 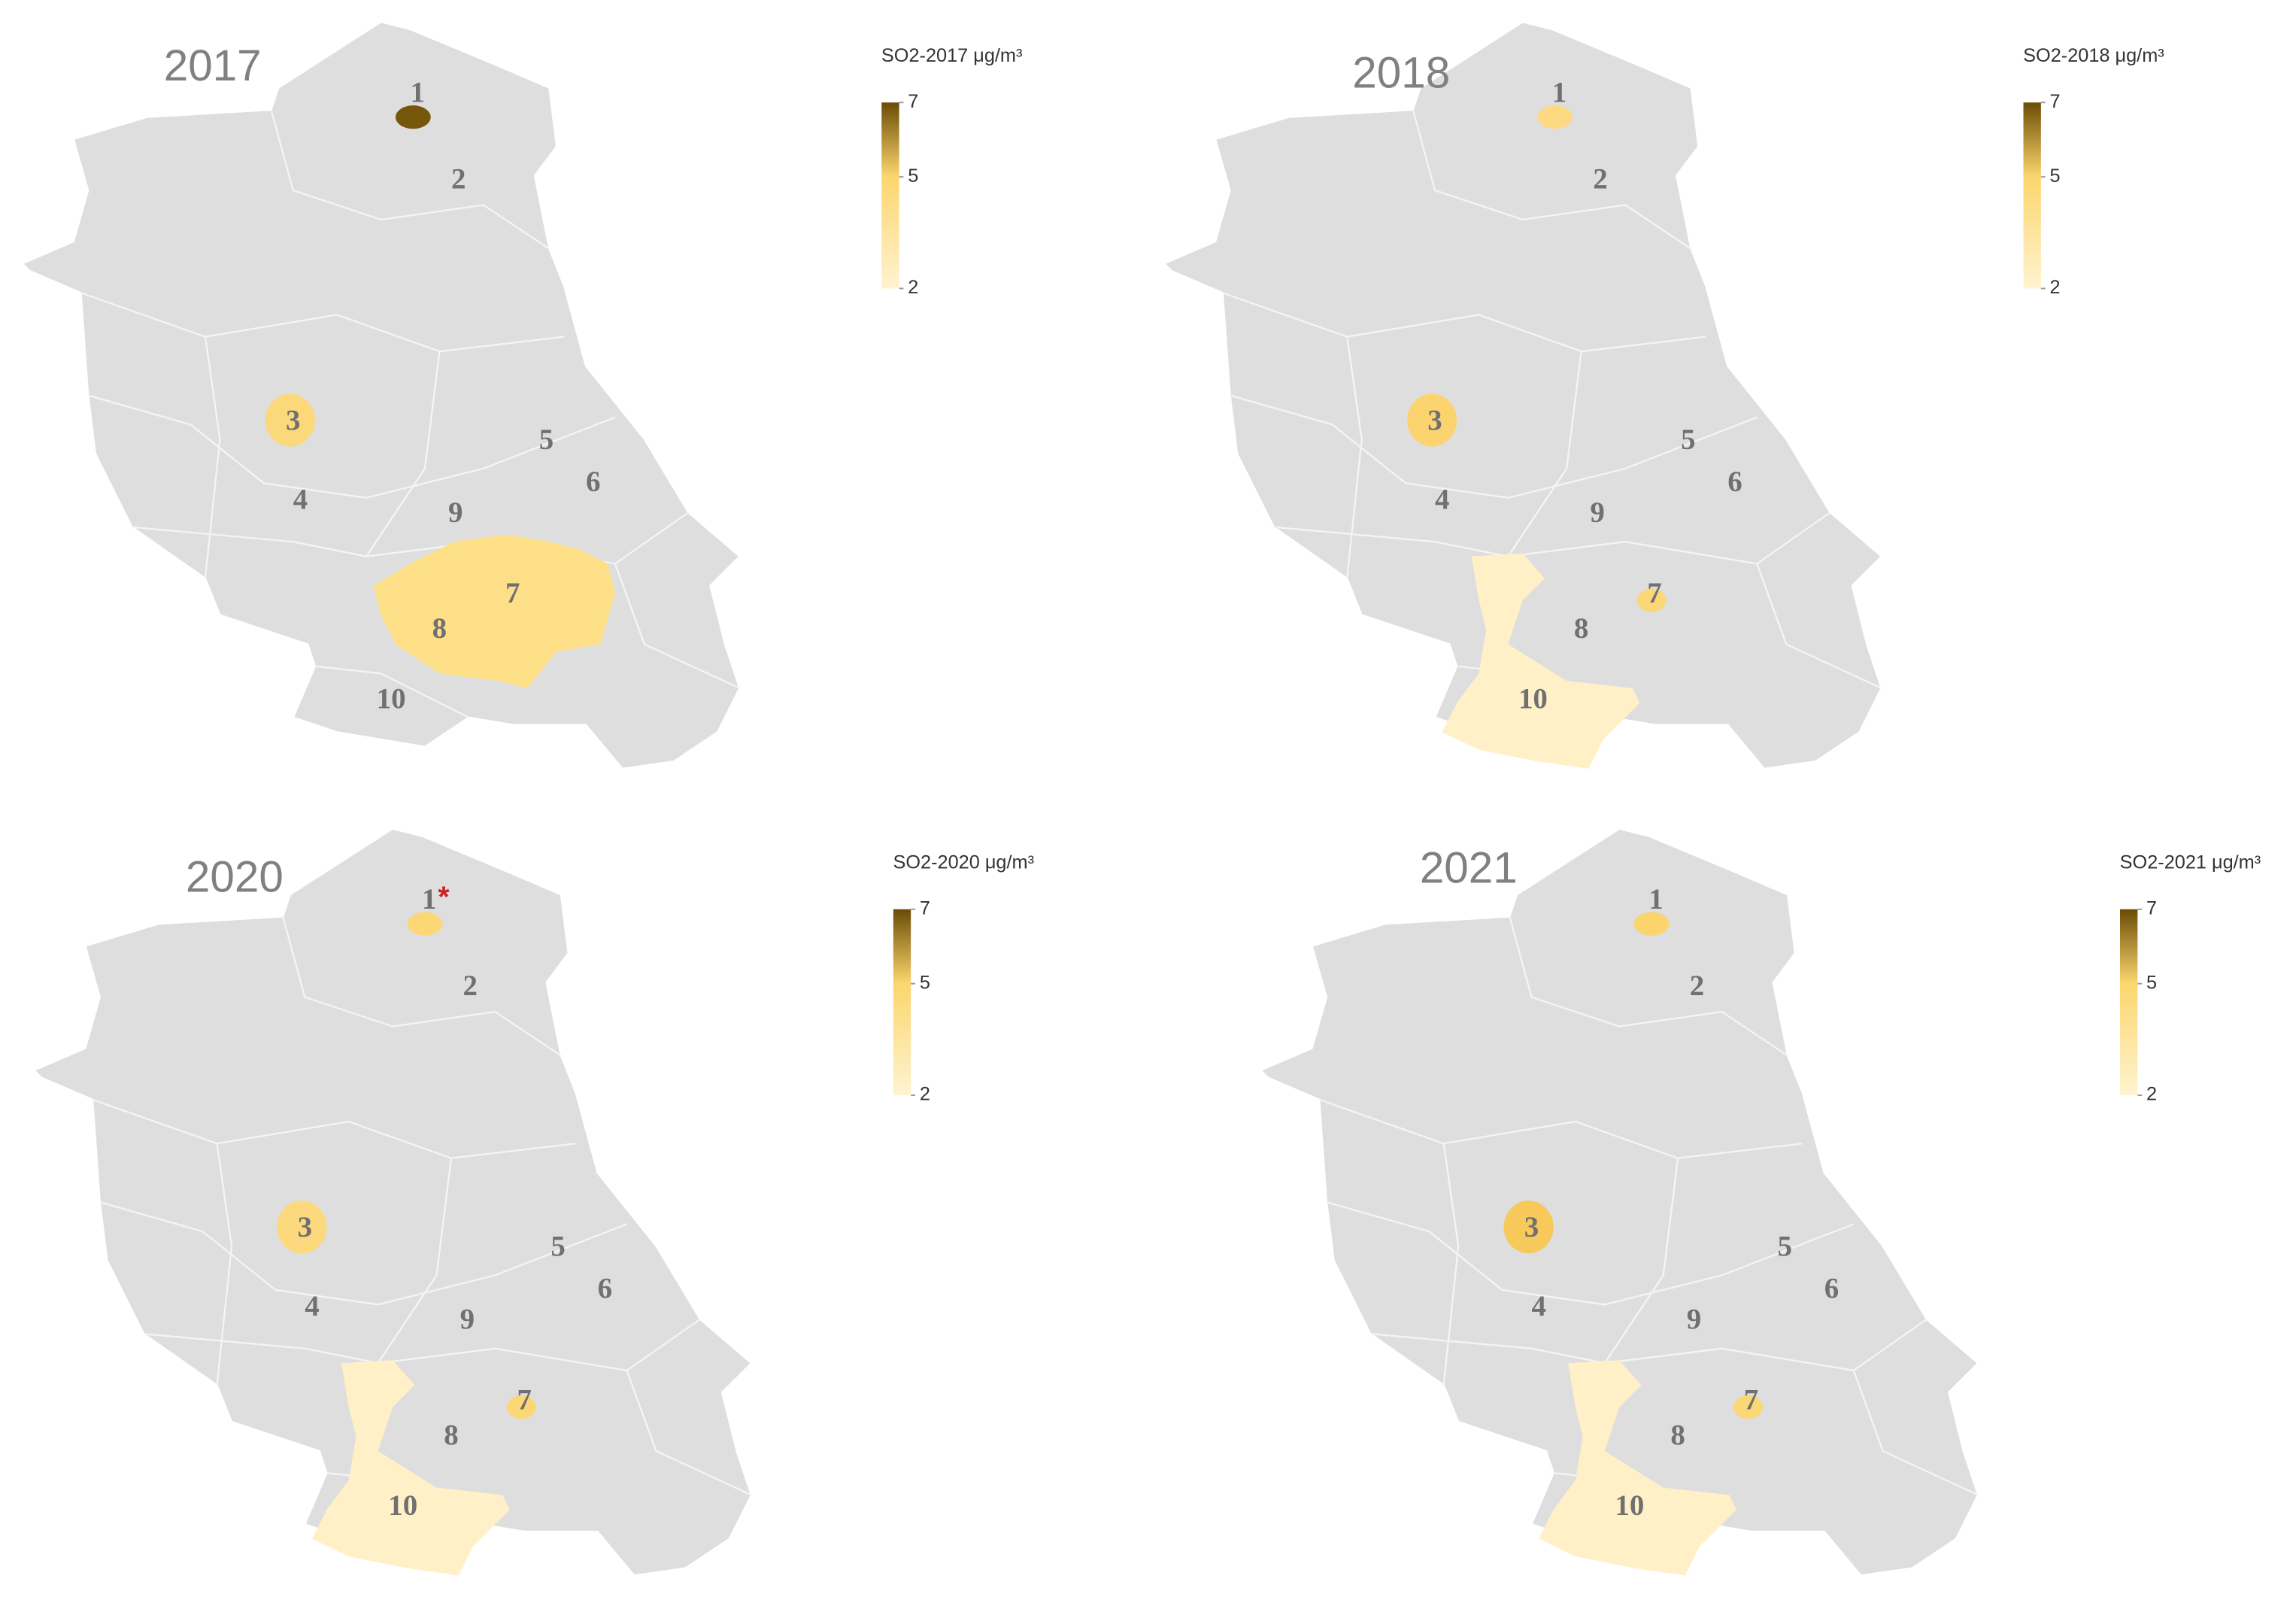 What do you see at coordinates (952, 55) in the screenshot?
I see `legend-title: SO2-2017 μg/m³` at bounding box center [952, 55].